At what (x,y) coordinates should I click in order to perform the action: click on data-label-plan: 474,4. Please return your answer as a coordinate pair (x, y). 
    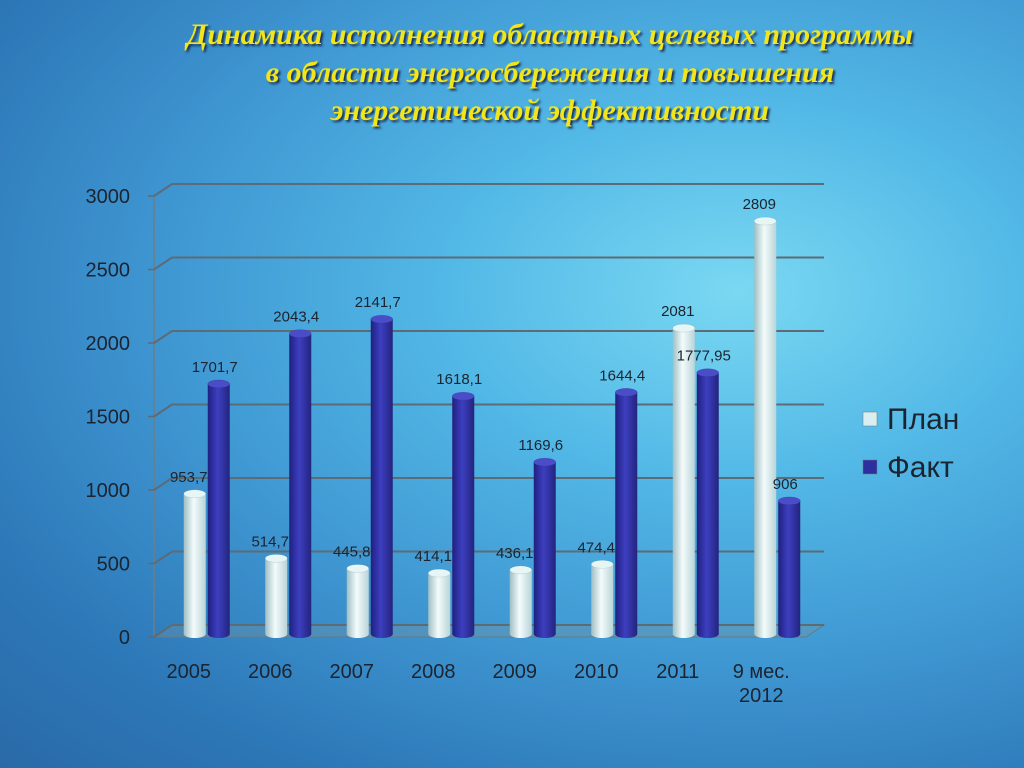
    Looking at the image, I should click on (596, 547).